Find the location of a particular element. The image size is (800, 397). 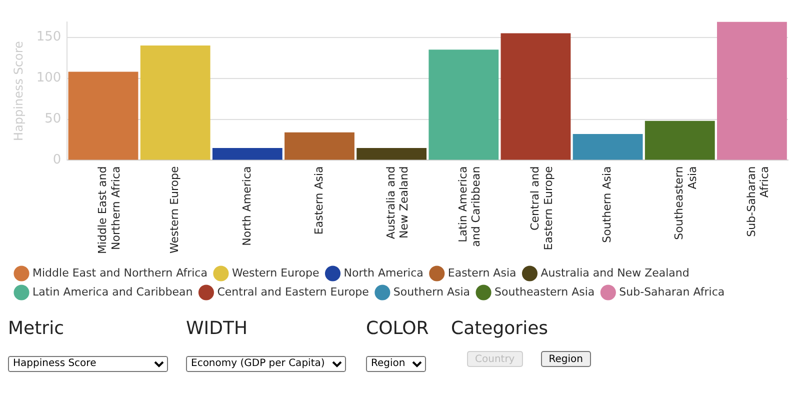

text: Happiness Score is located at coordinates (88, 364).